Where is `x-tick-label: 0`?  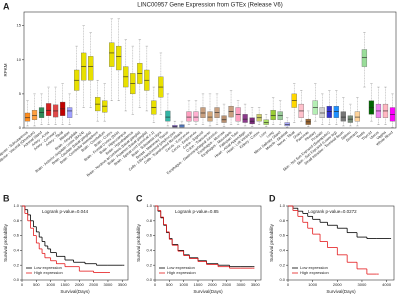
x-tick-label: 0 is located at coordinates (288, 284).